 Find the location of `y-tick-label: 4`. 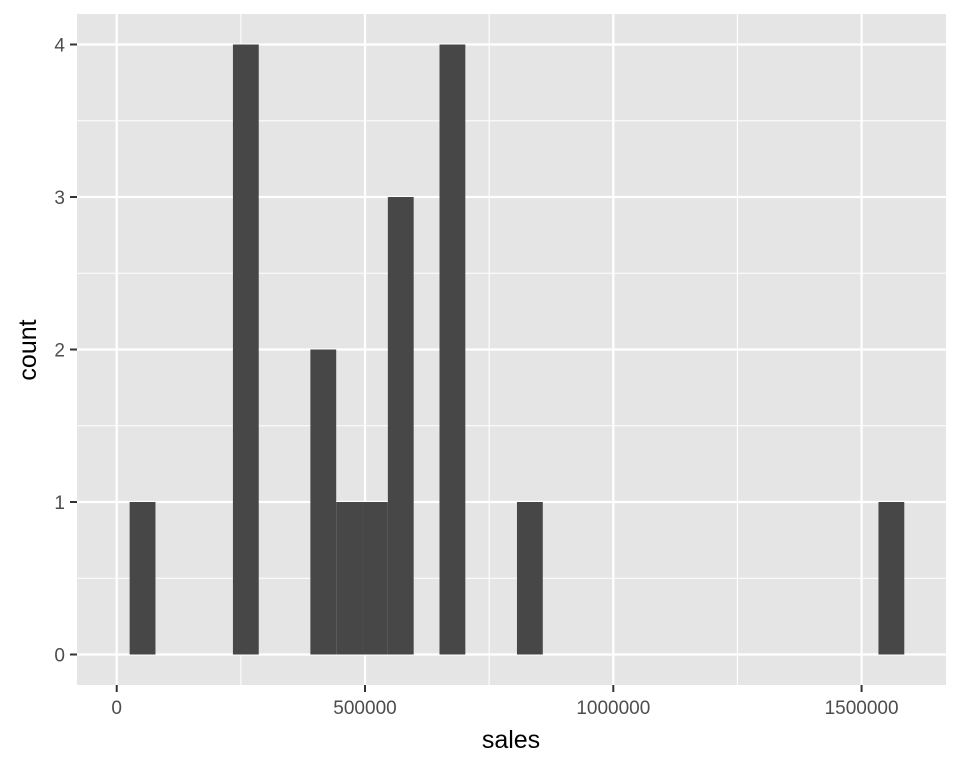

y-tick-label: 4 is located at coordinates (59, 46).